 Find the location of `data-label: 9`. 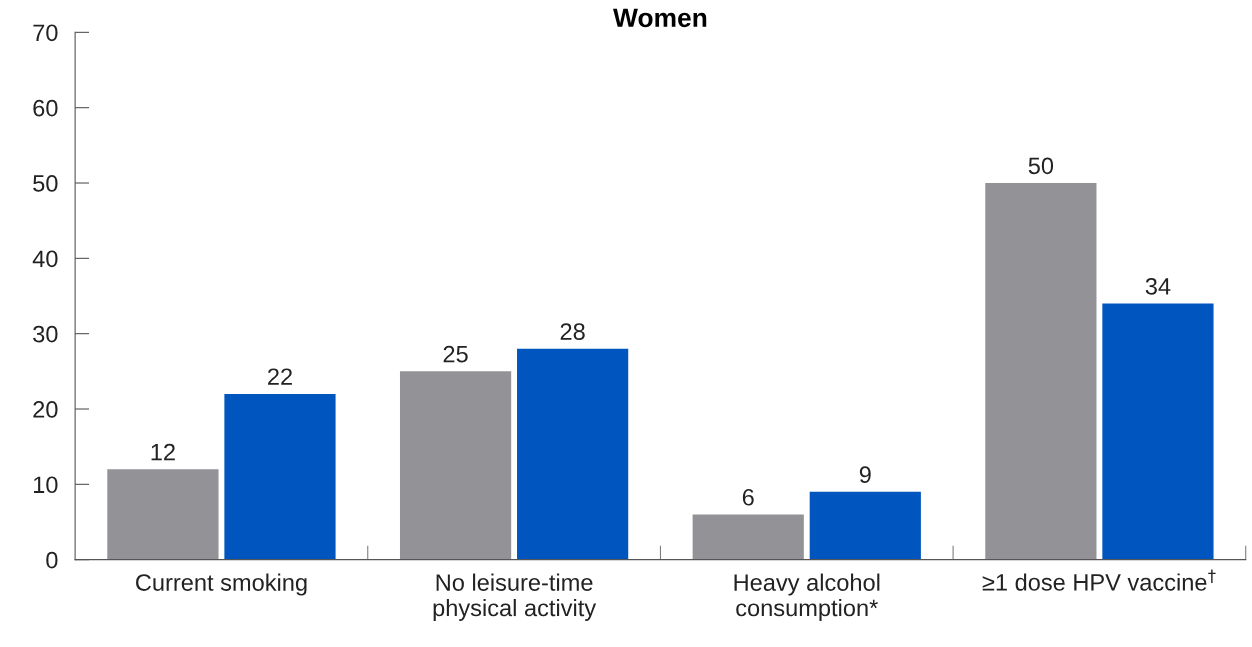

data-label: 9 is located at coordinates (865, 475).